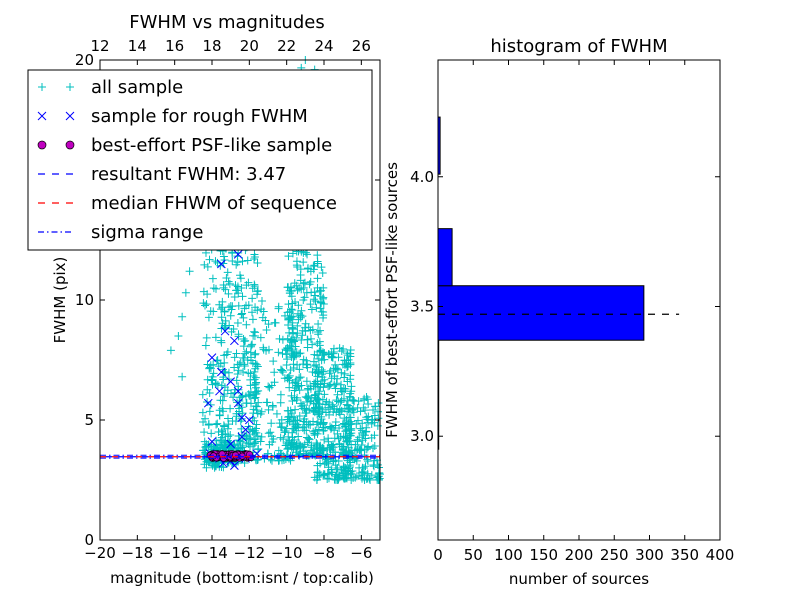 This screenshot has width=800, height=600. I want to click on histogram-bar, so click(541, 313).